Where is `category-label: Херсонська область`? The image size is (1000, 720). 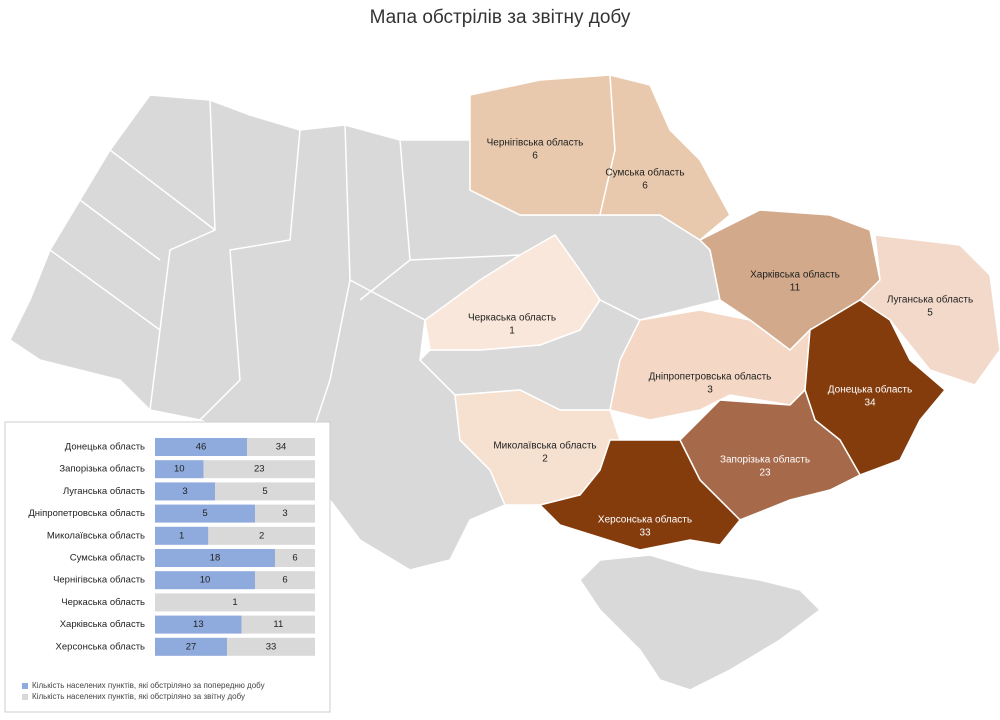
category-label: Херсонська область is located at coordinates (101, 646).